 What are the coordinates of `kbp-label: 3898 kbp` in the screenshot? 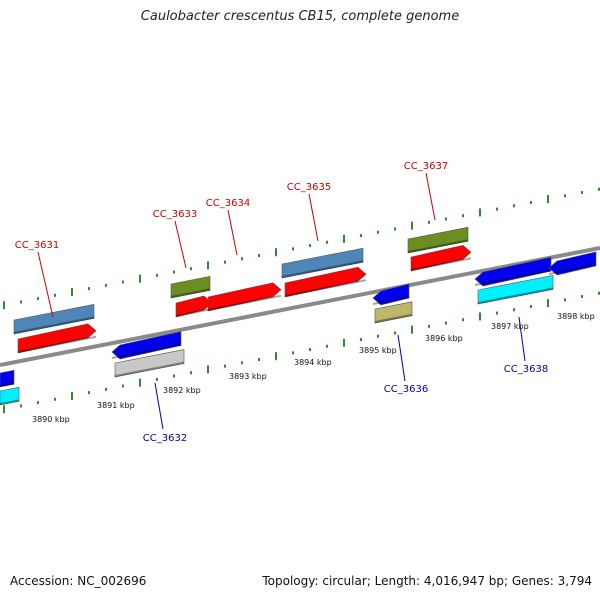 It's located at (576, 316).